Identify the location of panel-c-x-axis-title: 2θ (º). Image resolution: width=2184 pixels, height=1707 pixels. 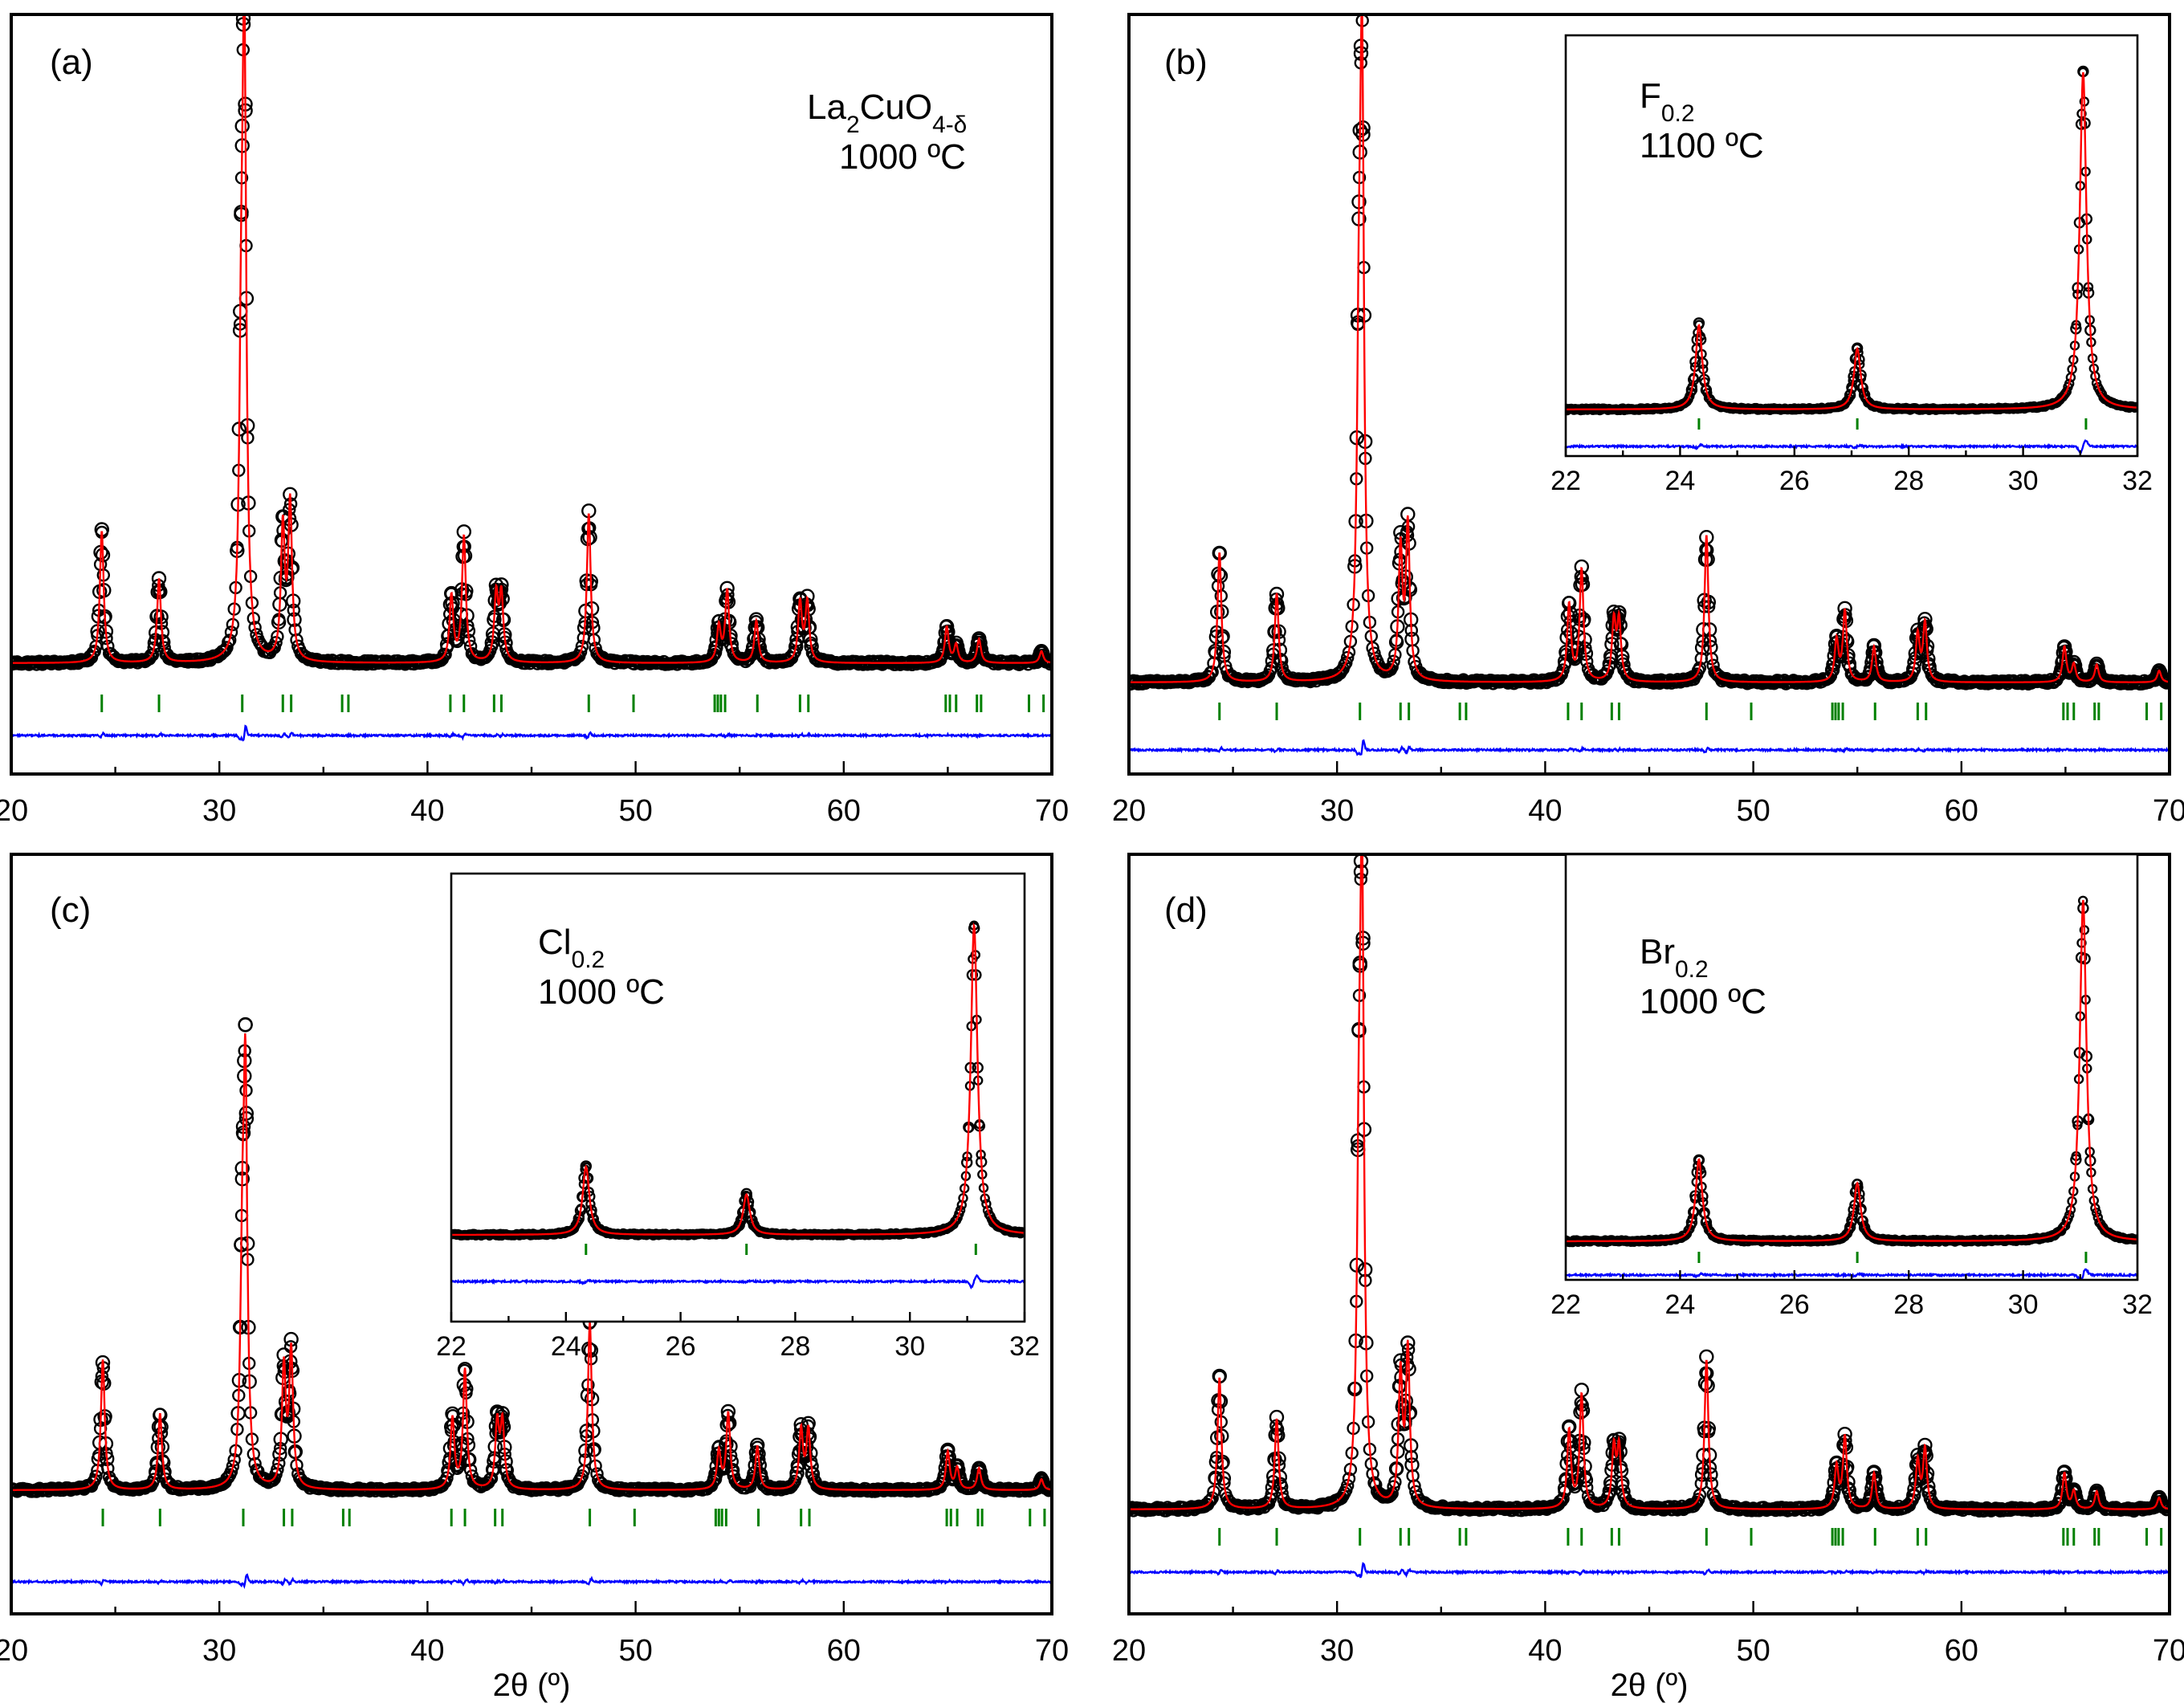
(532, 1685).